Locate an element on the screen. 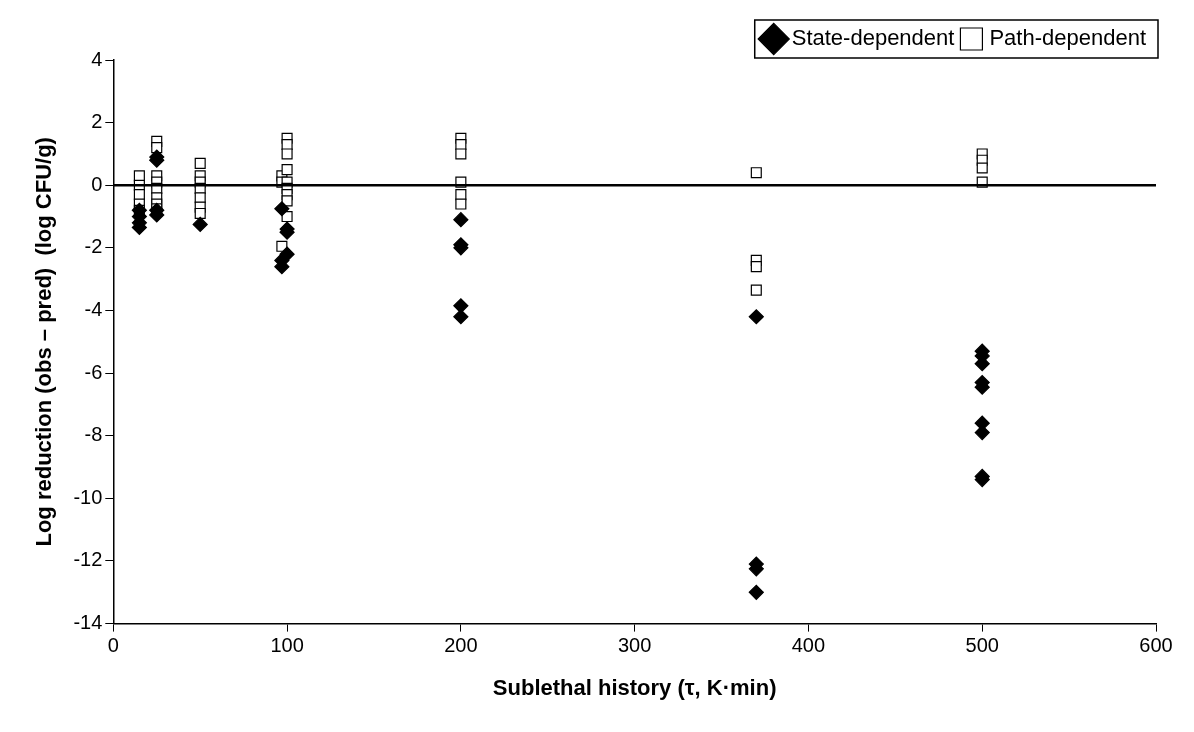 The width and height of the screenshot is (1194, 732). y-tick-label: 2 is located at coordinates (97, 121).